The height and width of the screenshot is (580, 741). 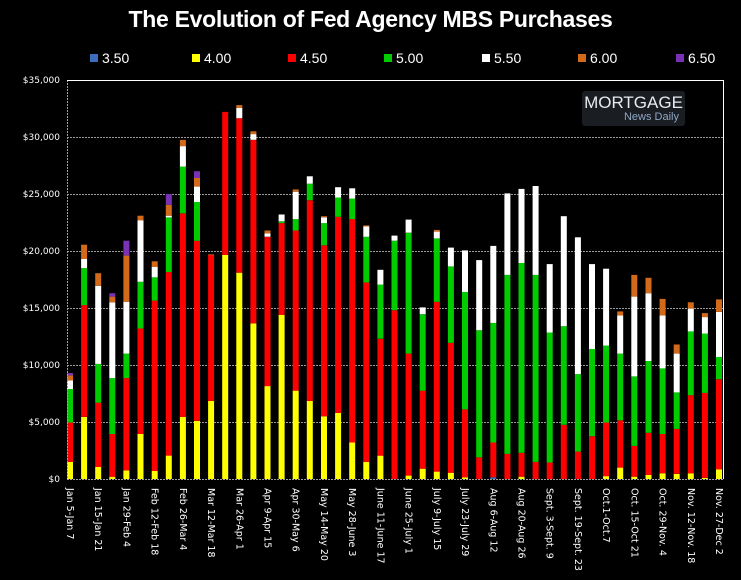 I want to click on legend-item-4-50: 4.50, so click(x=307, y=58).